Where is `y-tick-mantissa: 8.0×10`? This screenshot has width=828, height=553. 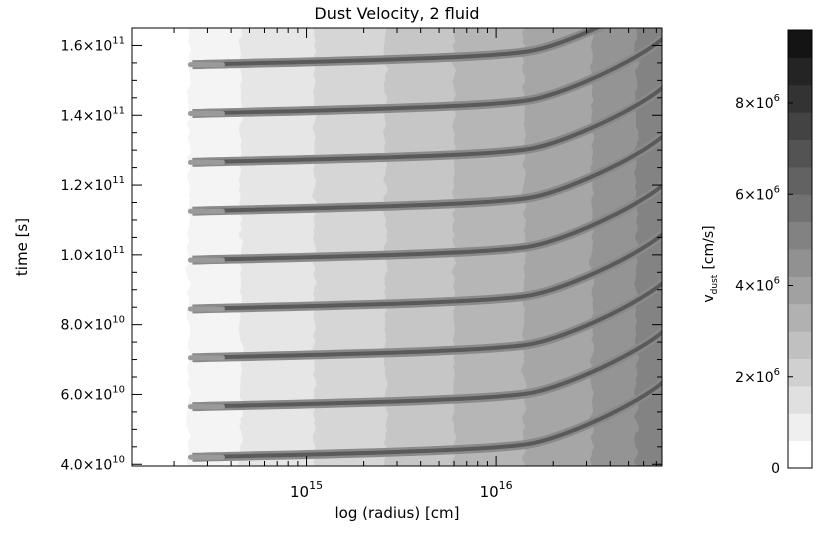 y-tick-mantissa: 8.0×10 is located at coordinates (86, 326).